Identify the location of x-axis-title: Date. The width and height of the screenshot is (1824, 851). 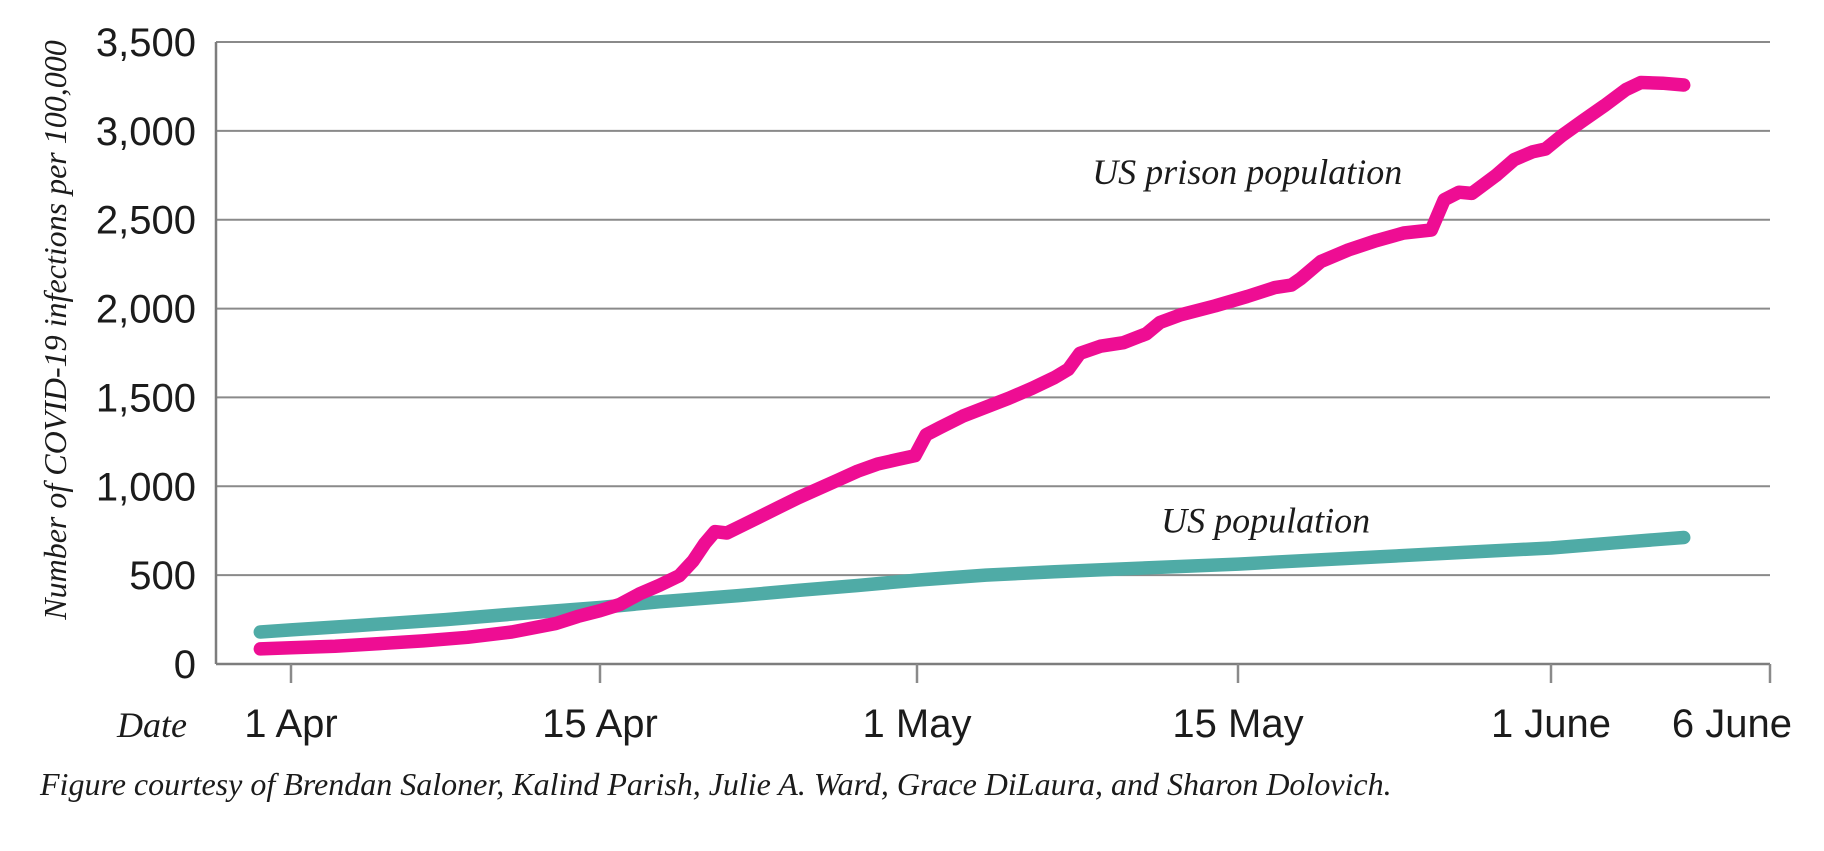
(151, 725).